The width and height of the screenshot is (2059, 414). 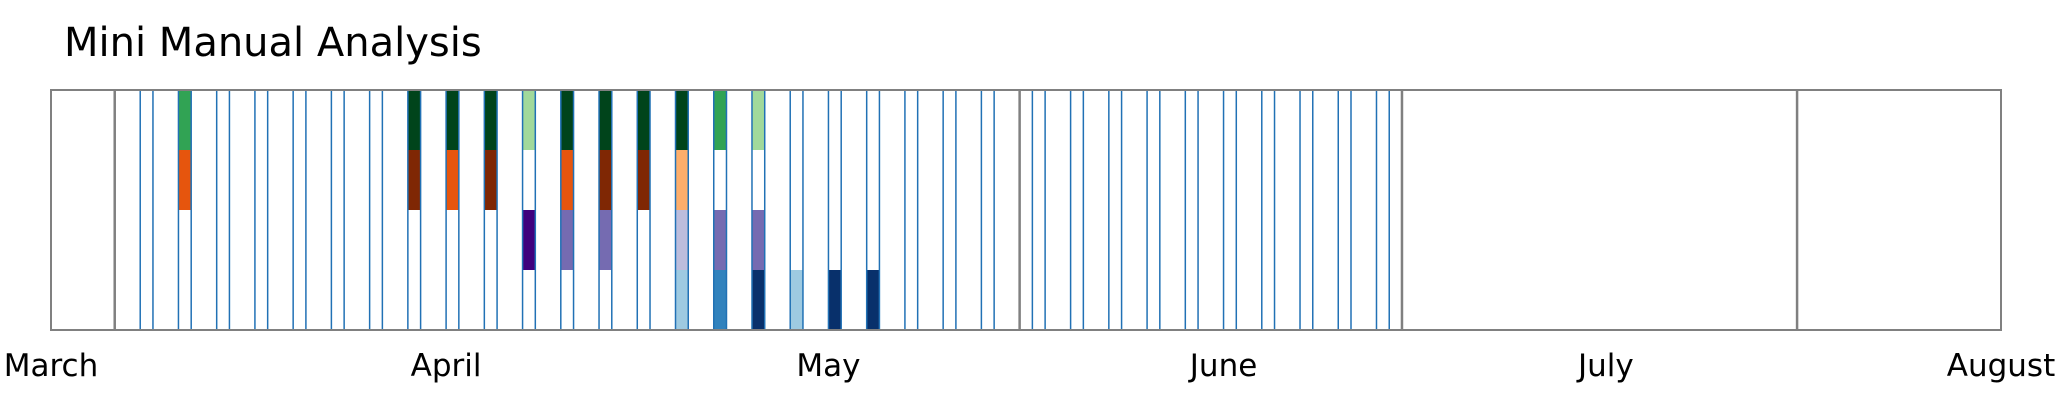 What do you see at coordinates (828, 366) in the screenshot?
I see `x-tick-label-2: May` at bounding box center [828, 366].